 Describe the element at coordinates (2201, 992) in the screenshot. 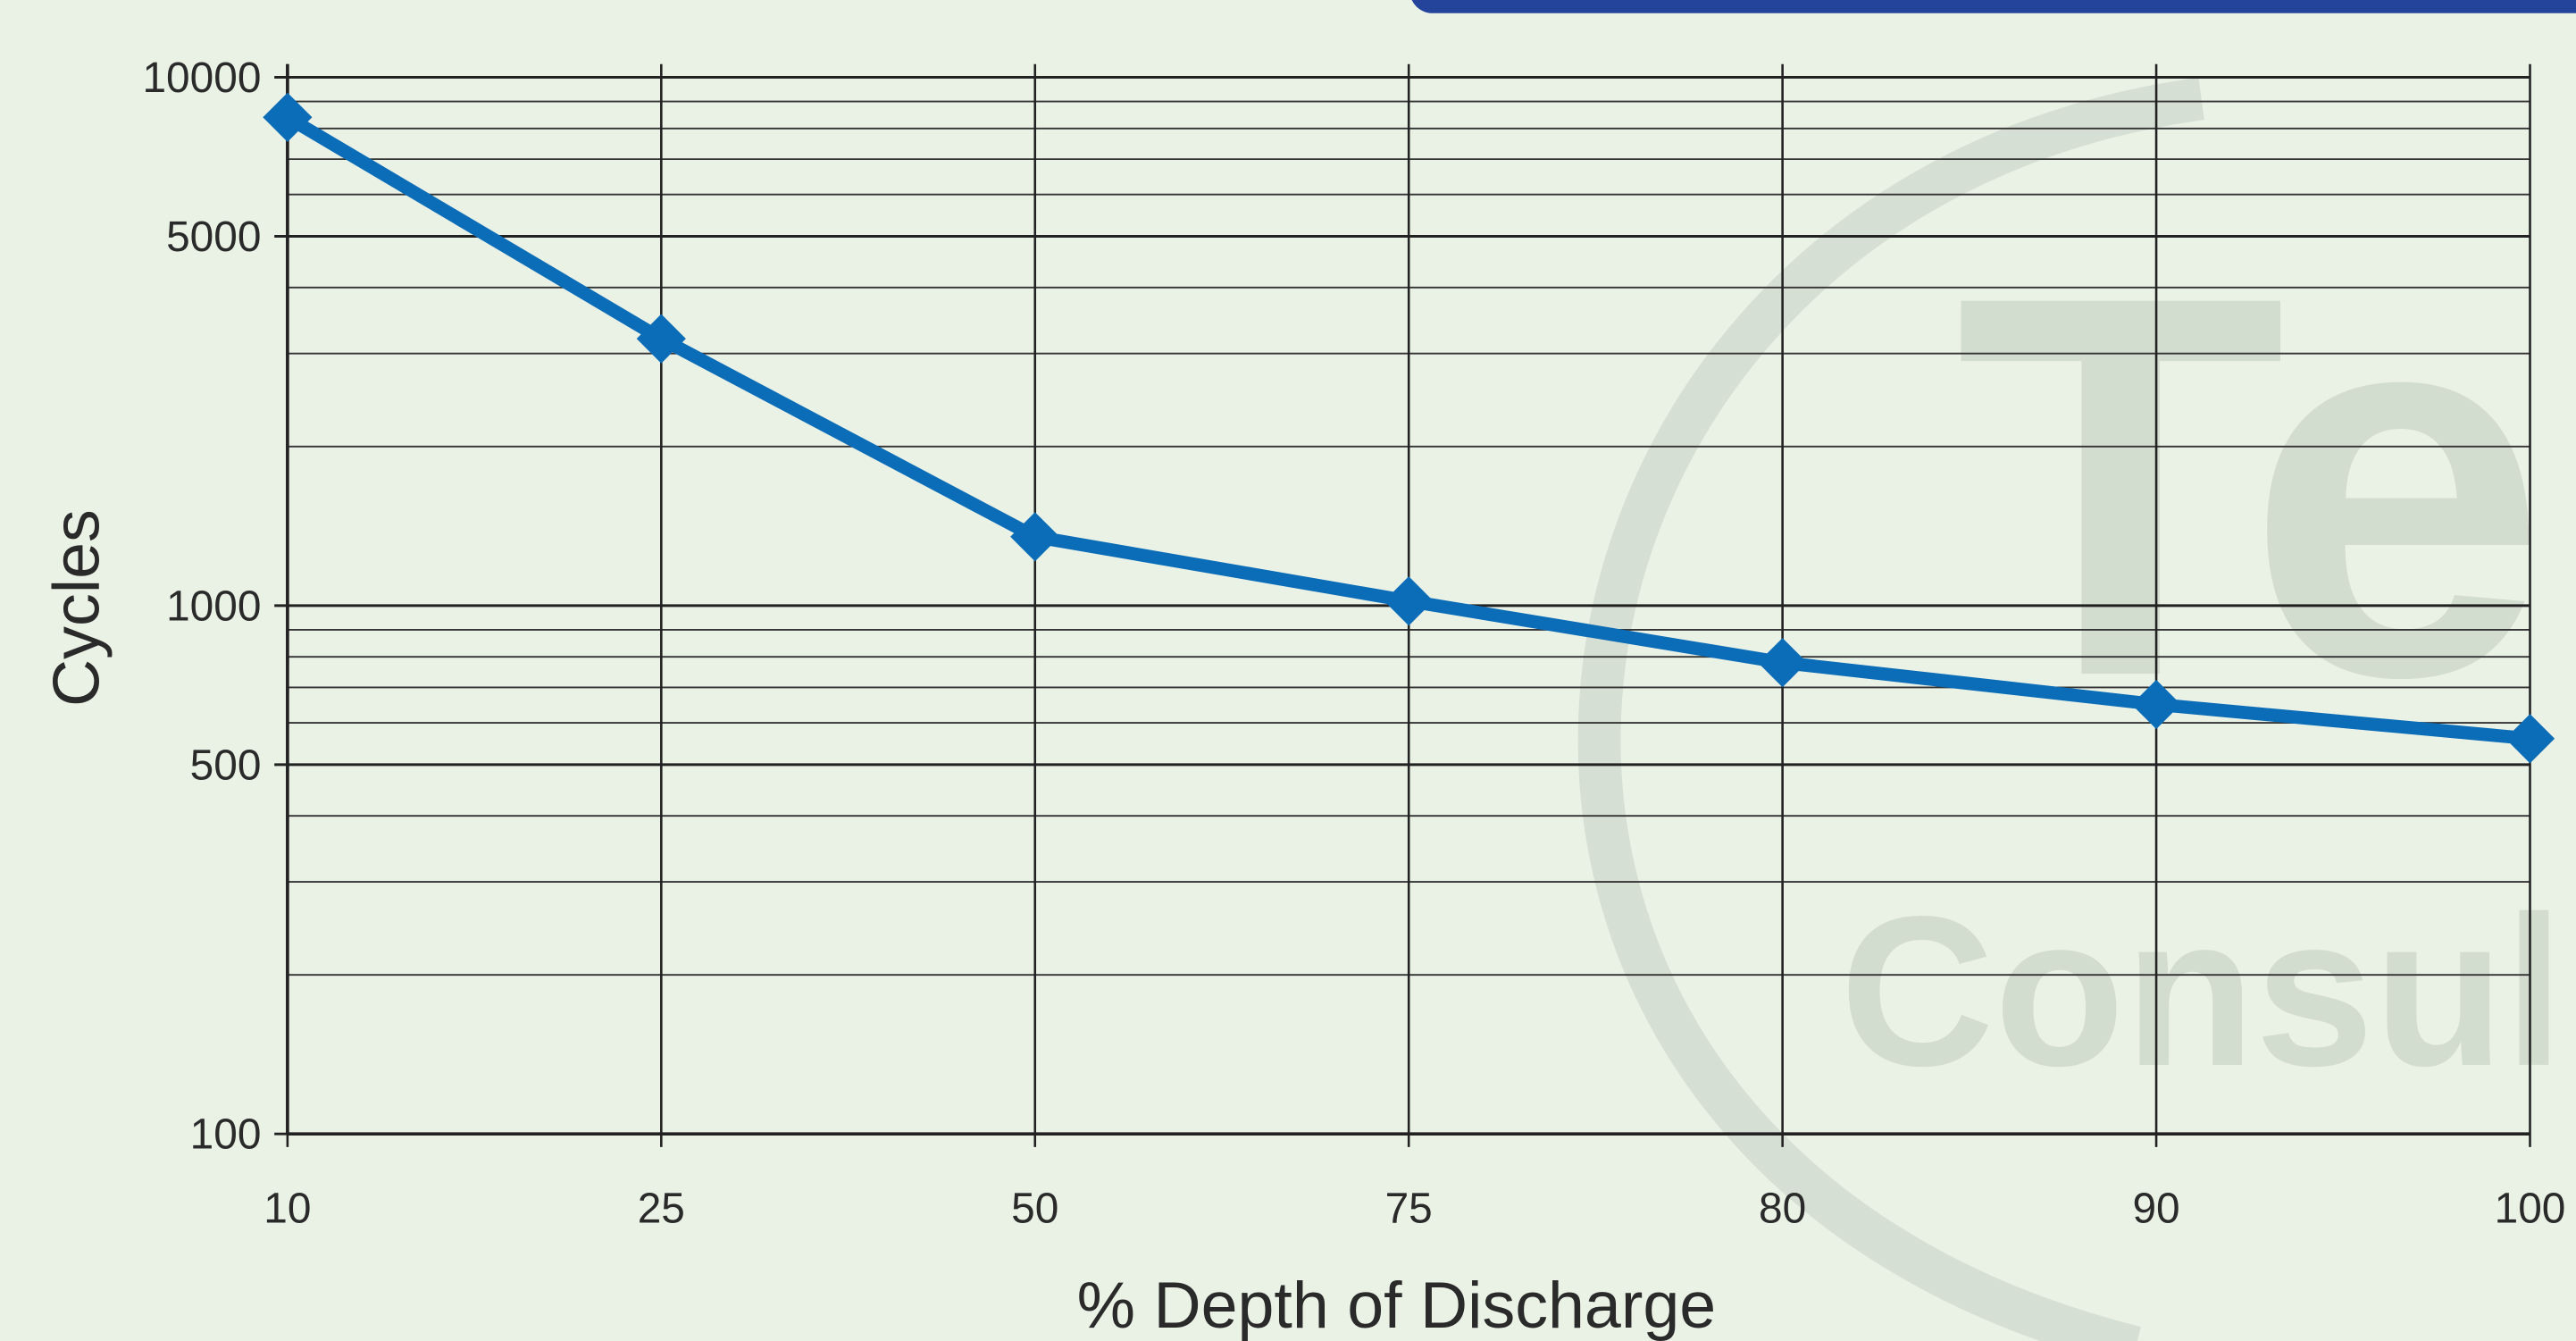

I see `watermark-text: Consul` at that location.